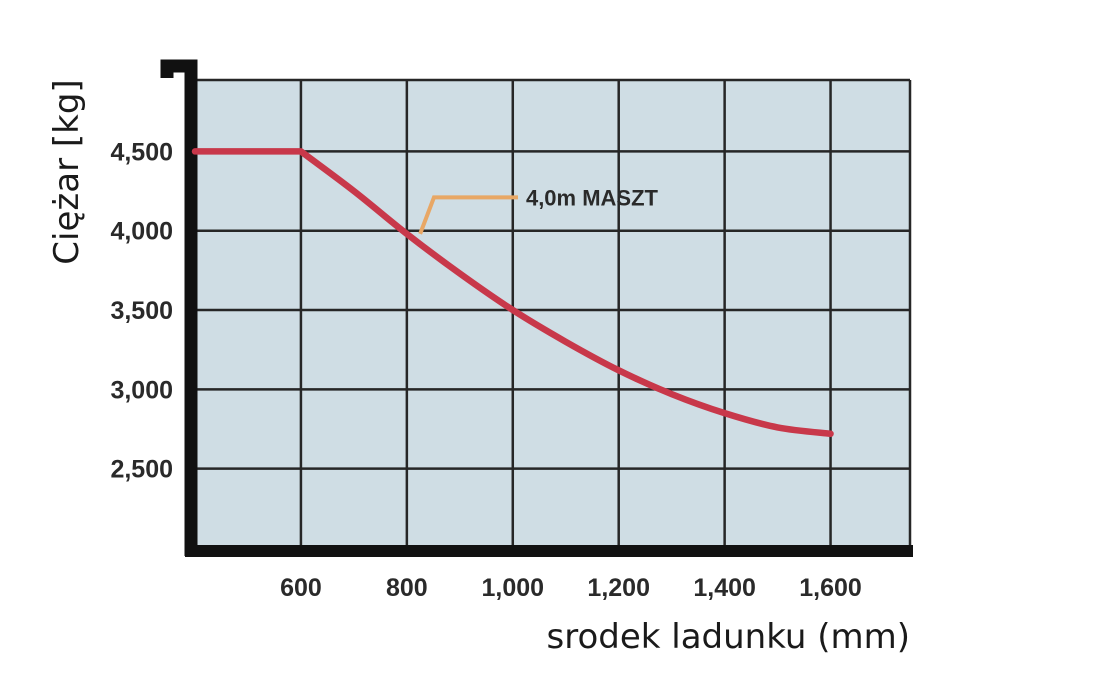 Image resolution: width=1108 pixels, height=699 pixels. I want to click on x-tick-label-1: 800, so click(407, 588).